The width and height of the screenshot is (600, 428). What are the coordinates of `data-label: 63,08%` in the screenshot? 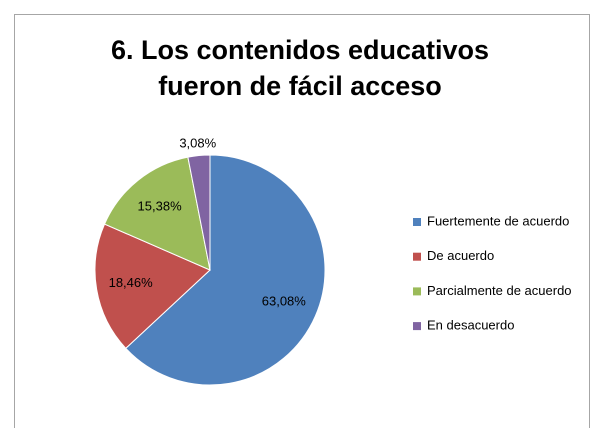 It's located at (284, 301).